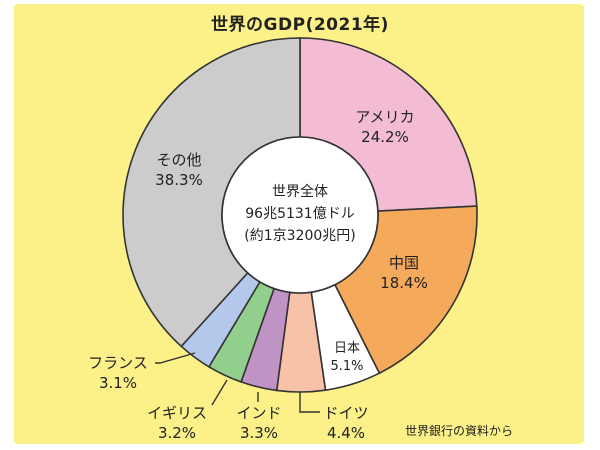  Describe the element at coordinates (177, 413) in the screenshot. I see `slice-6-name-label: イギリス` at that location.